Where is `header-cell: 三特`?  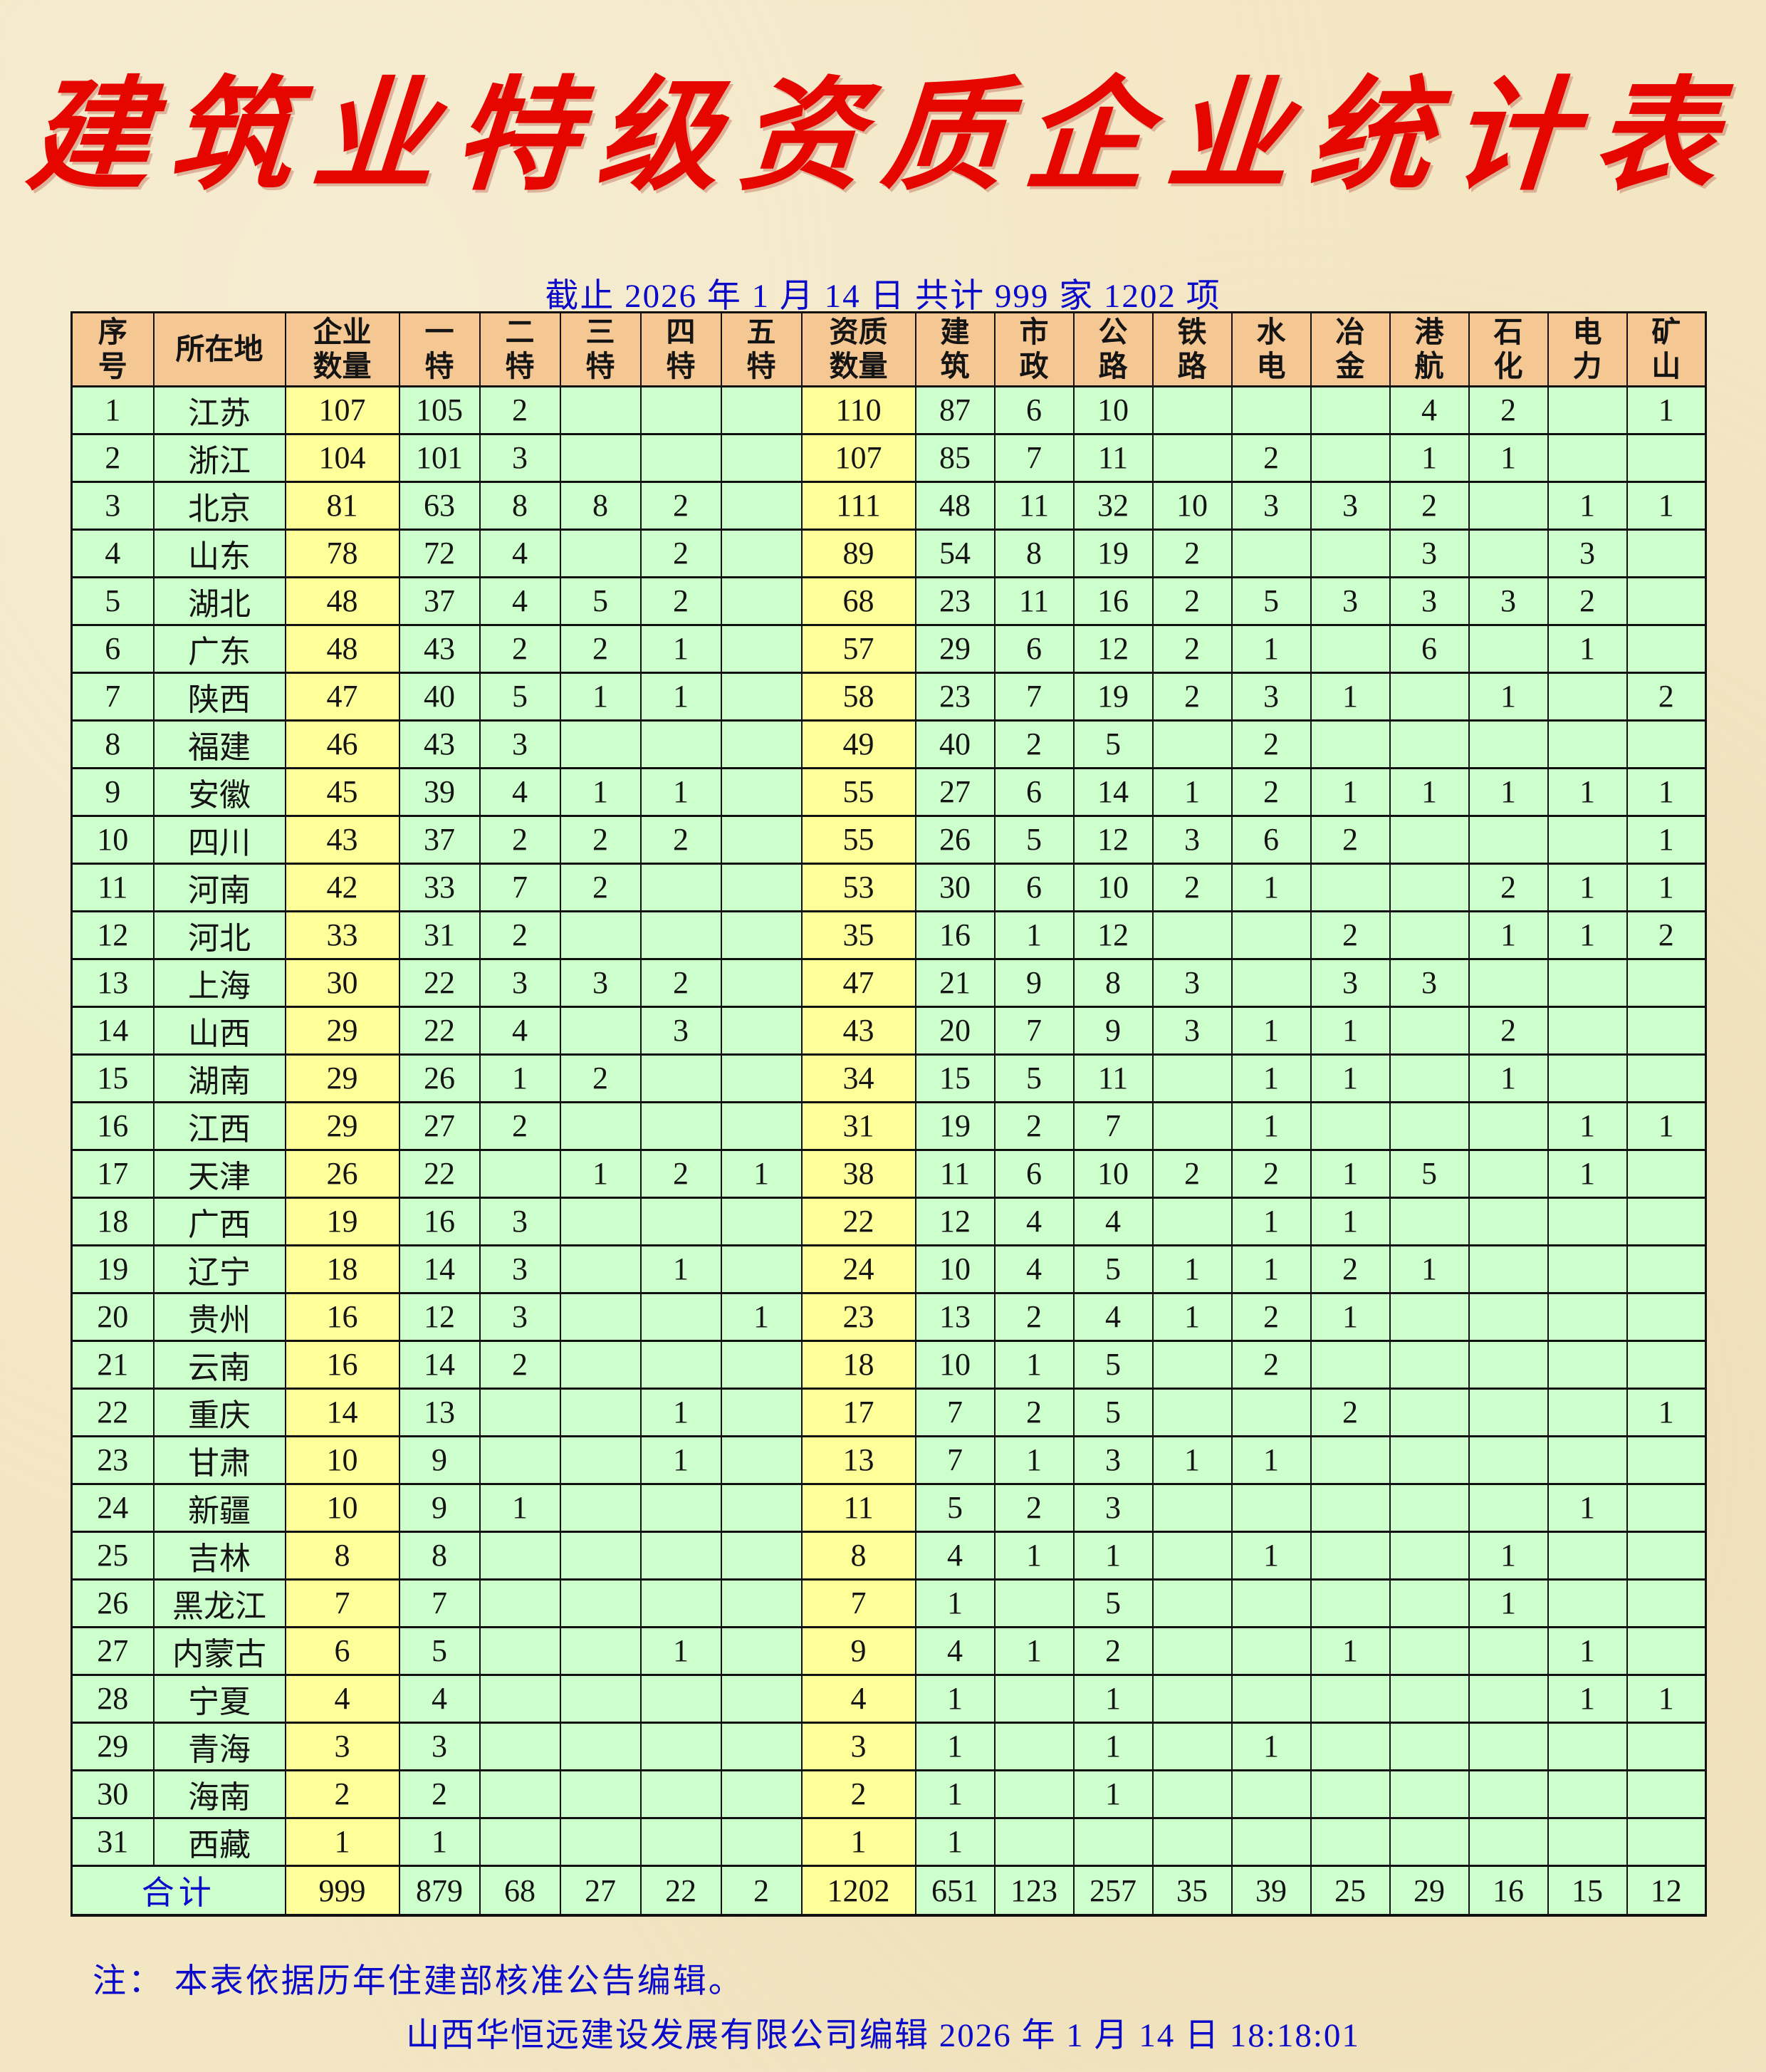
header-cell: 三特 is located at coordinates (600, 349).